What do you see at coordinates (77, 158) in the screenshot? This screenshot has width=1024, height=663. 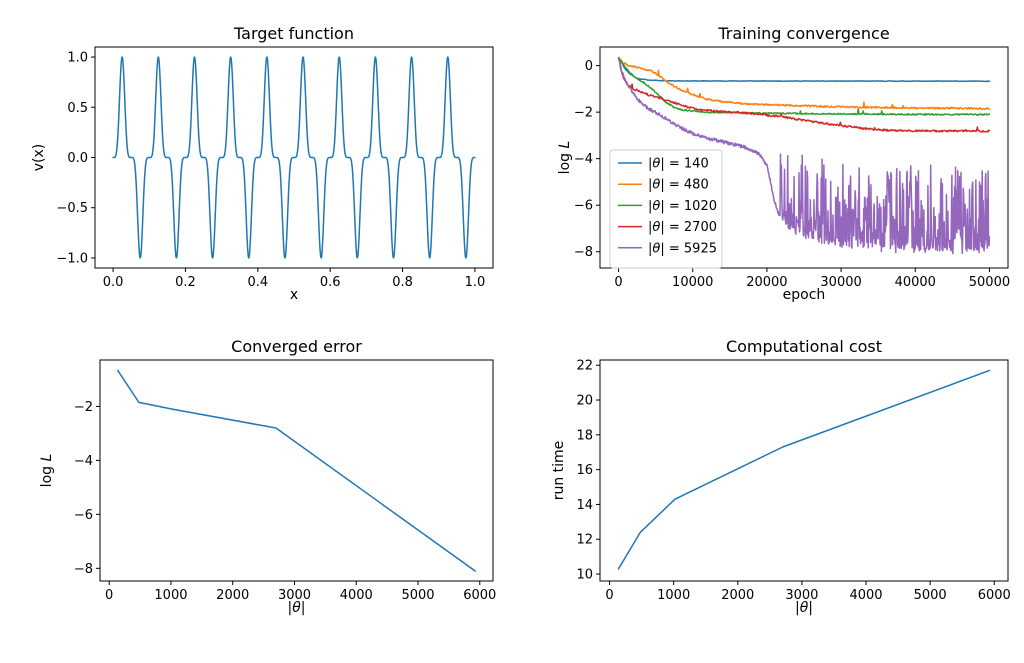 I see `y-tick-label: 0.0` at bounding box center [77, 158].